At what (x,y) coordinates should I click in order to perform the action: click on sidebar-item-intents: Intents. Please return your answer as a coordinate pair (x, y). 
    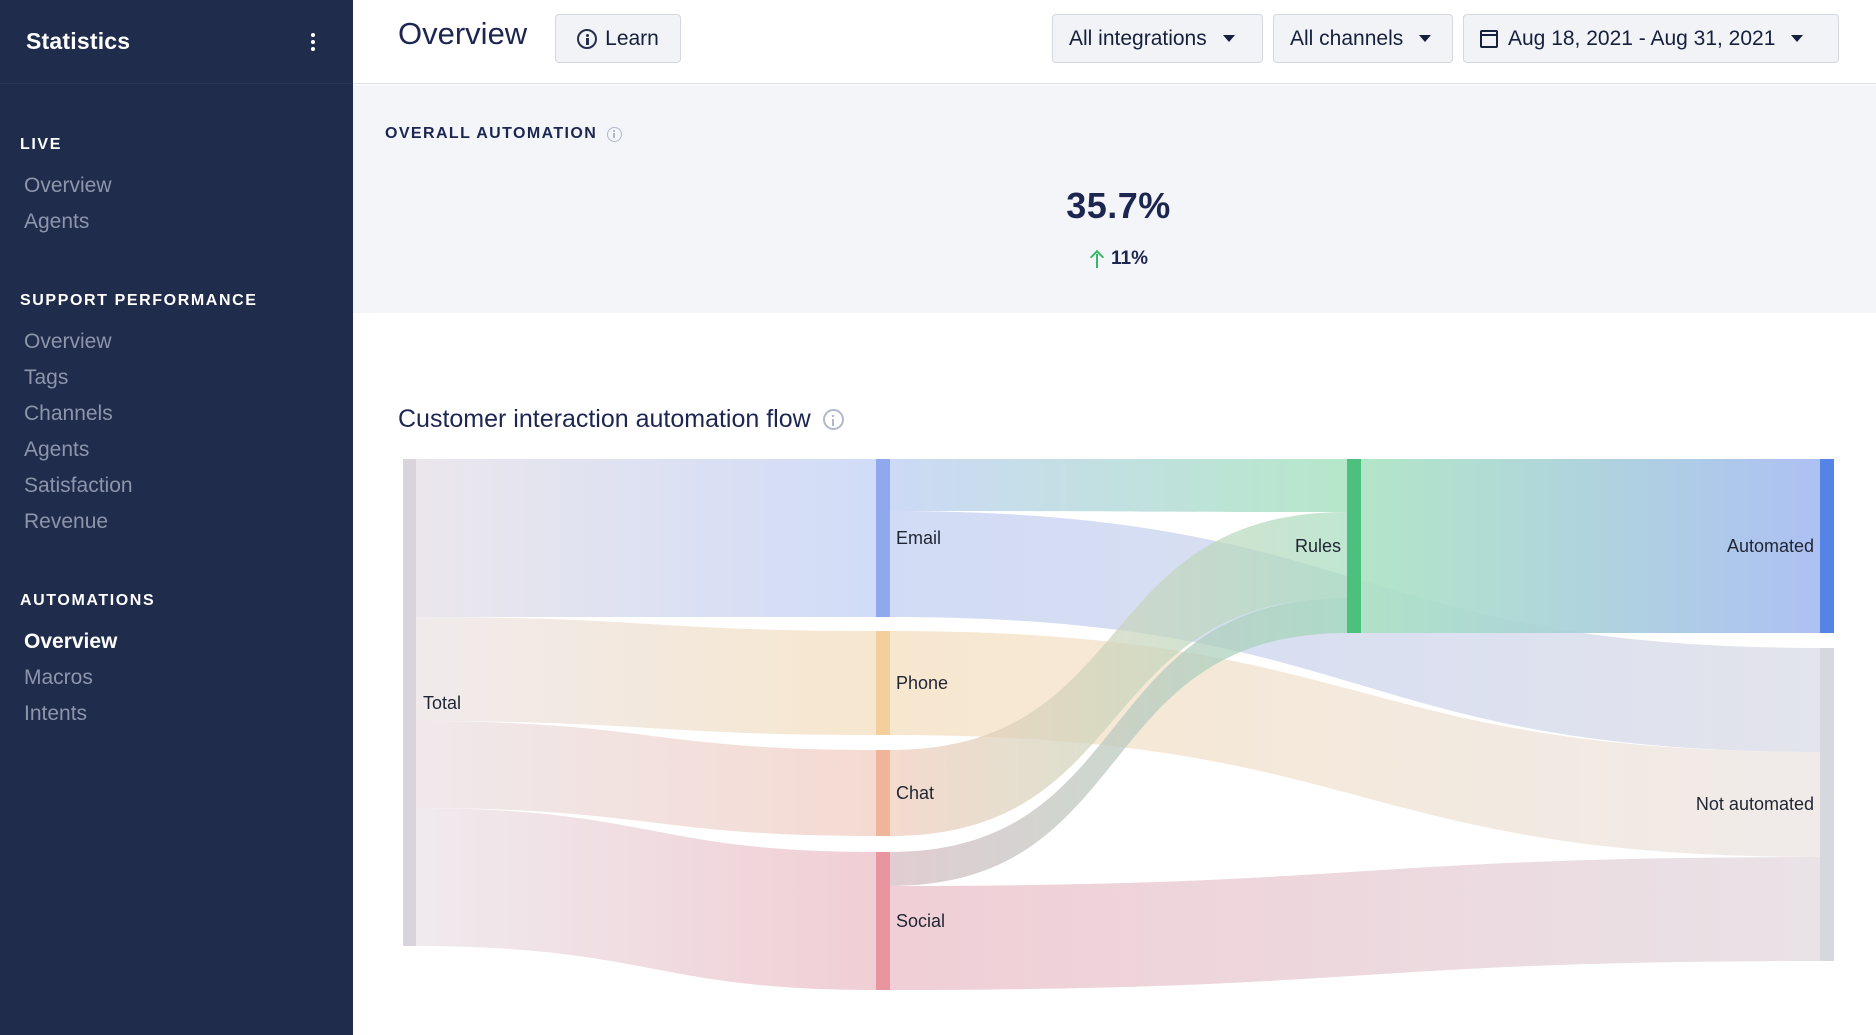
    Looking at the image, I should click on (56, 713).